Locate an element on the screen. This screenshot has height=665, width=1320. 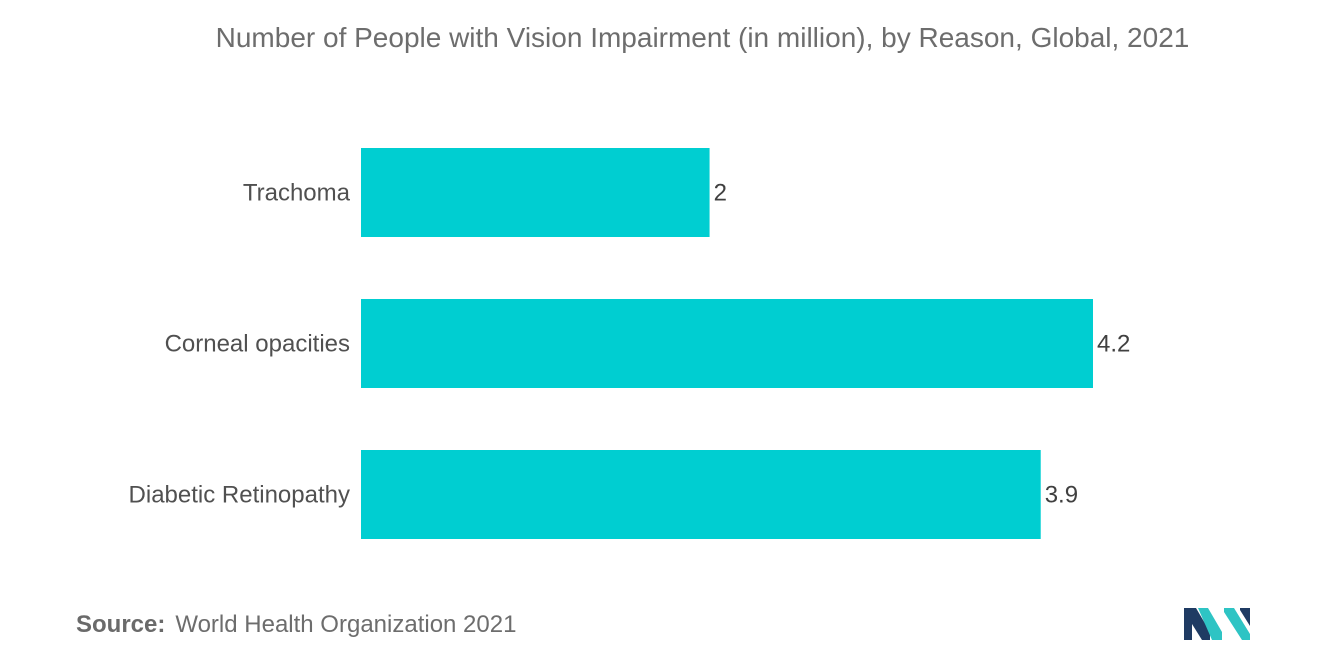
source-text: World Health Organization 2021 is located at coordinates (346, 624).